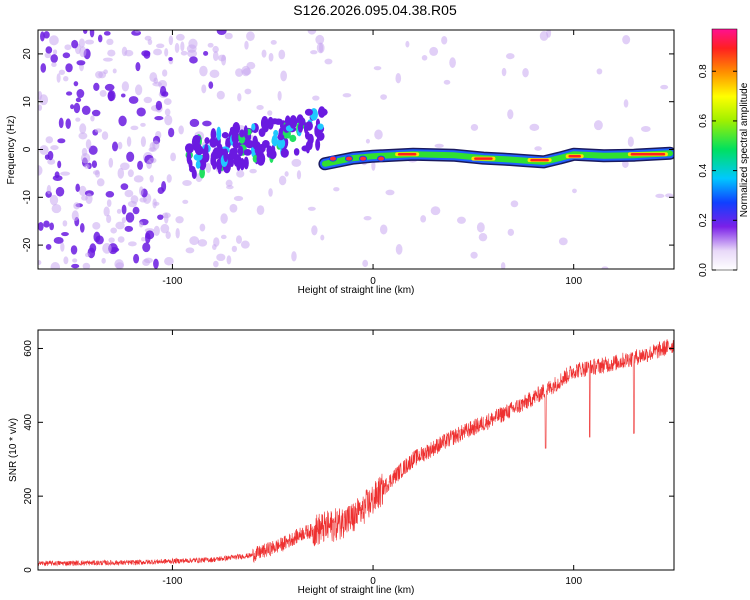  What do you see at coordinates (172, 281) in the screenshot?
I see `spectrogram-x-tick-label: -100` at bounding box center [172, 281].